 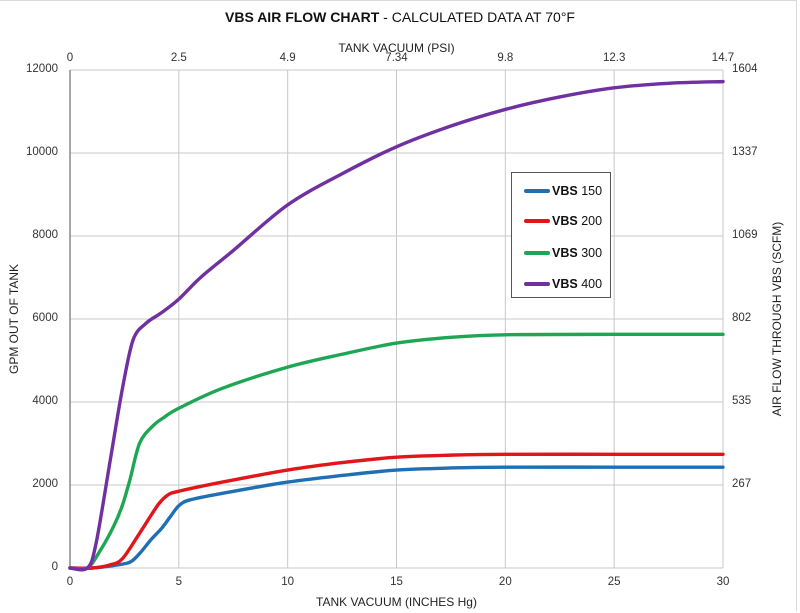 I want to click on chart-title-bold: VBS AIR FLOW CHART, so click(x=302, y=17).